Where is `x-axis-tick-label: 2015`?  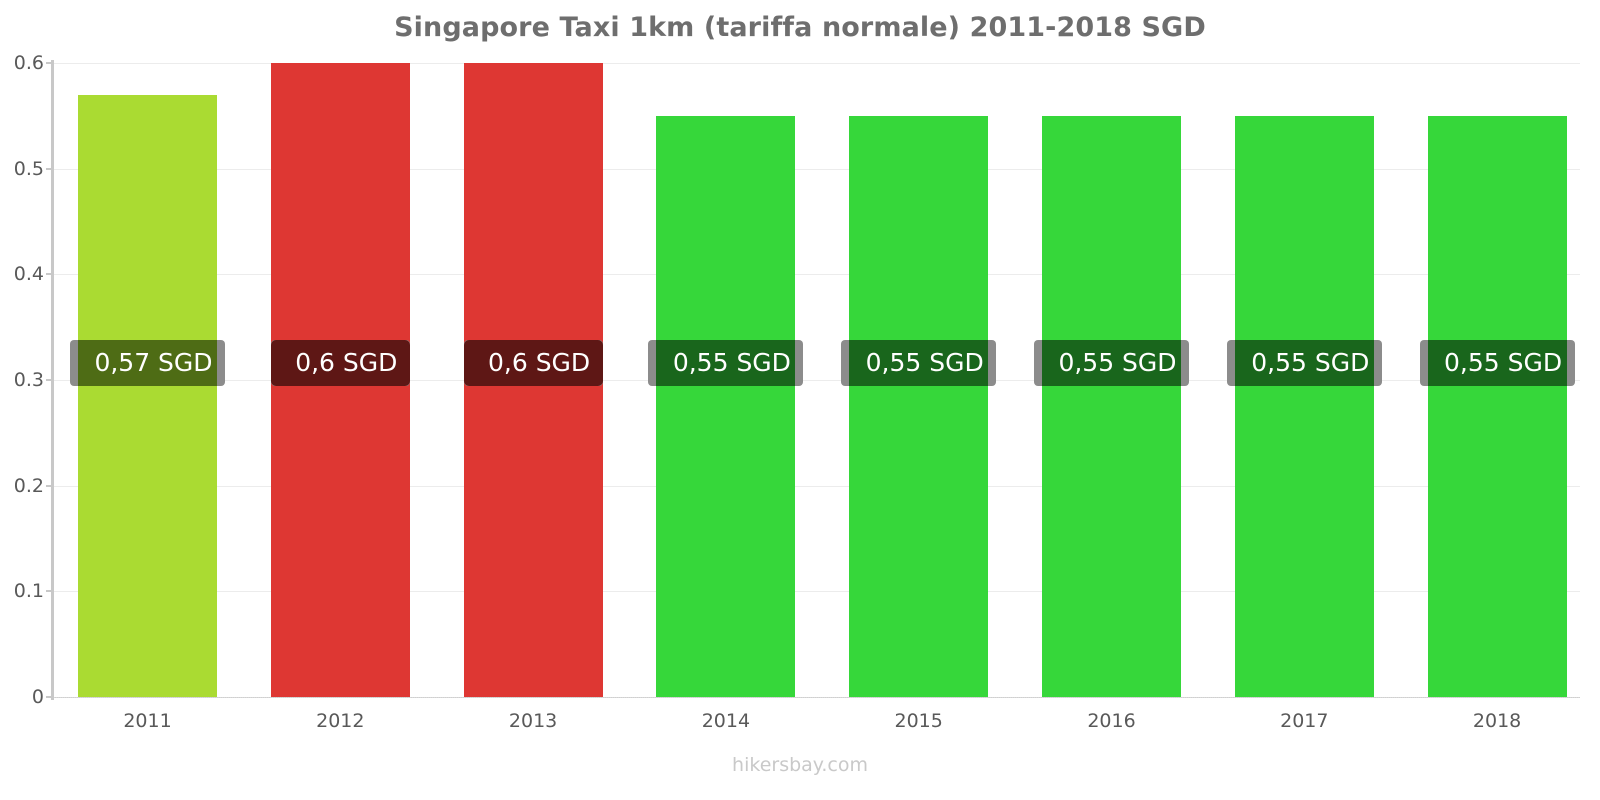
x-axis-tick-label: 2015 is located at coordinates (918, 721).